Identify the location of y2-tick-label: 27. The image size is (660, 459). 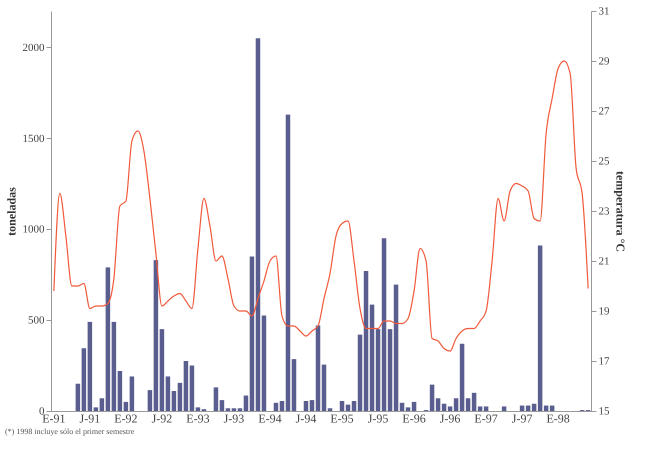
(604, 112).